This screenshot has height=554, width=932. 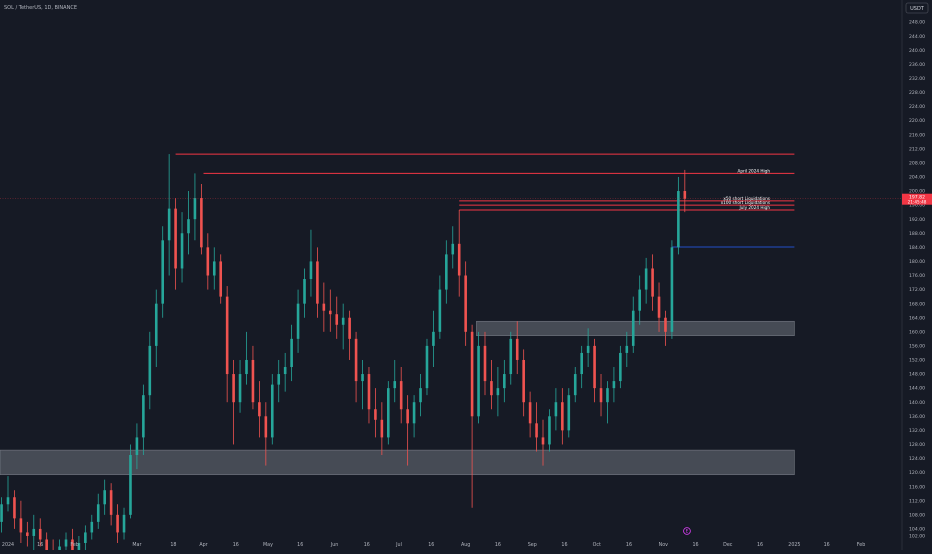 What do you see at coordinates (917, 51) in the screenshot?
I see `price-tick-label: 240.00` at bounding box center [917, 51].